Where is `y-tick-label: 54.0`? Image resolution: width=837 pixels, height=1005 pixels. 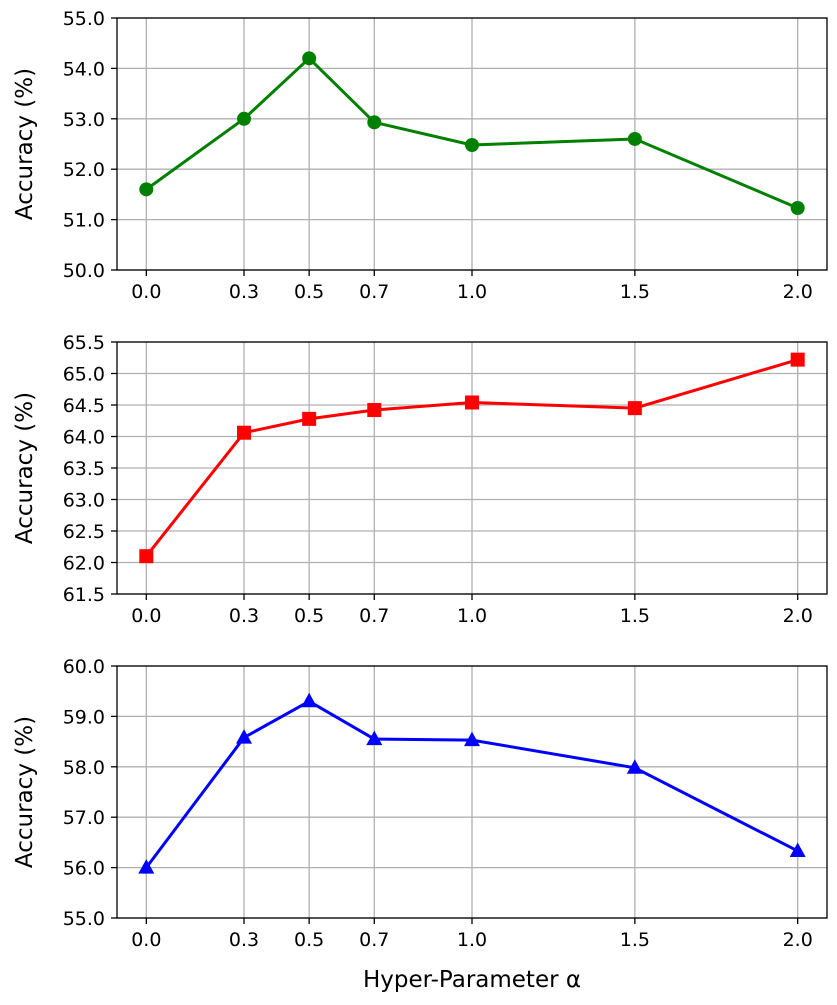 y-tick-label: 54.0 is located at coordinates (84, 69).